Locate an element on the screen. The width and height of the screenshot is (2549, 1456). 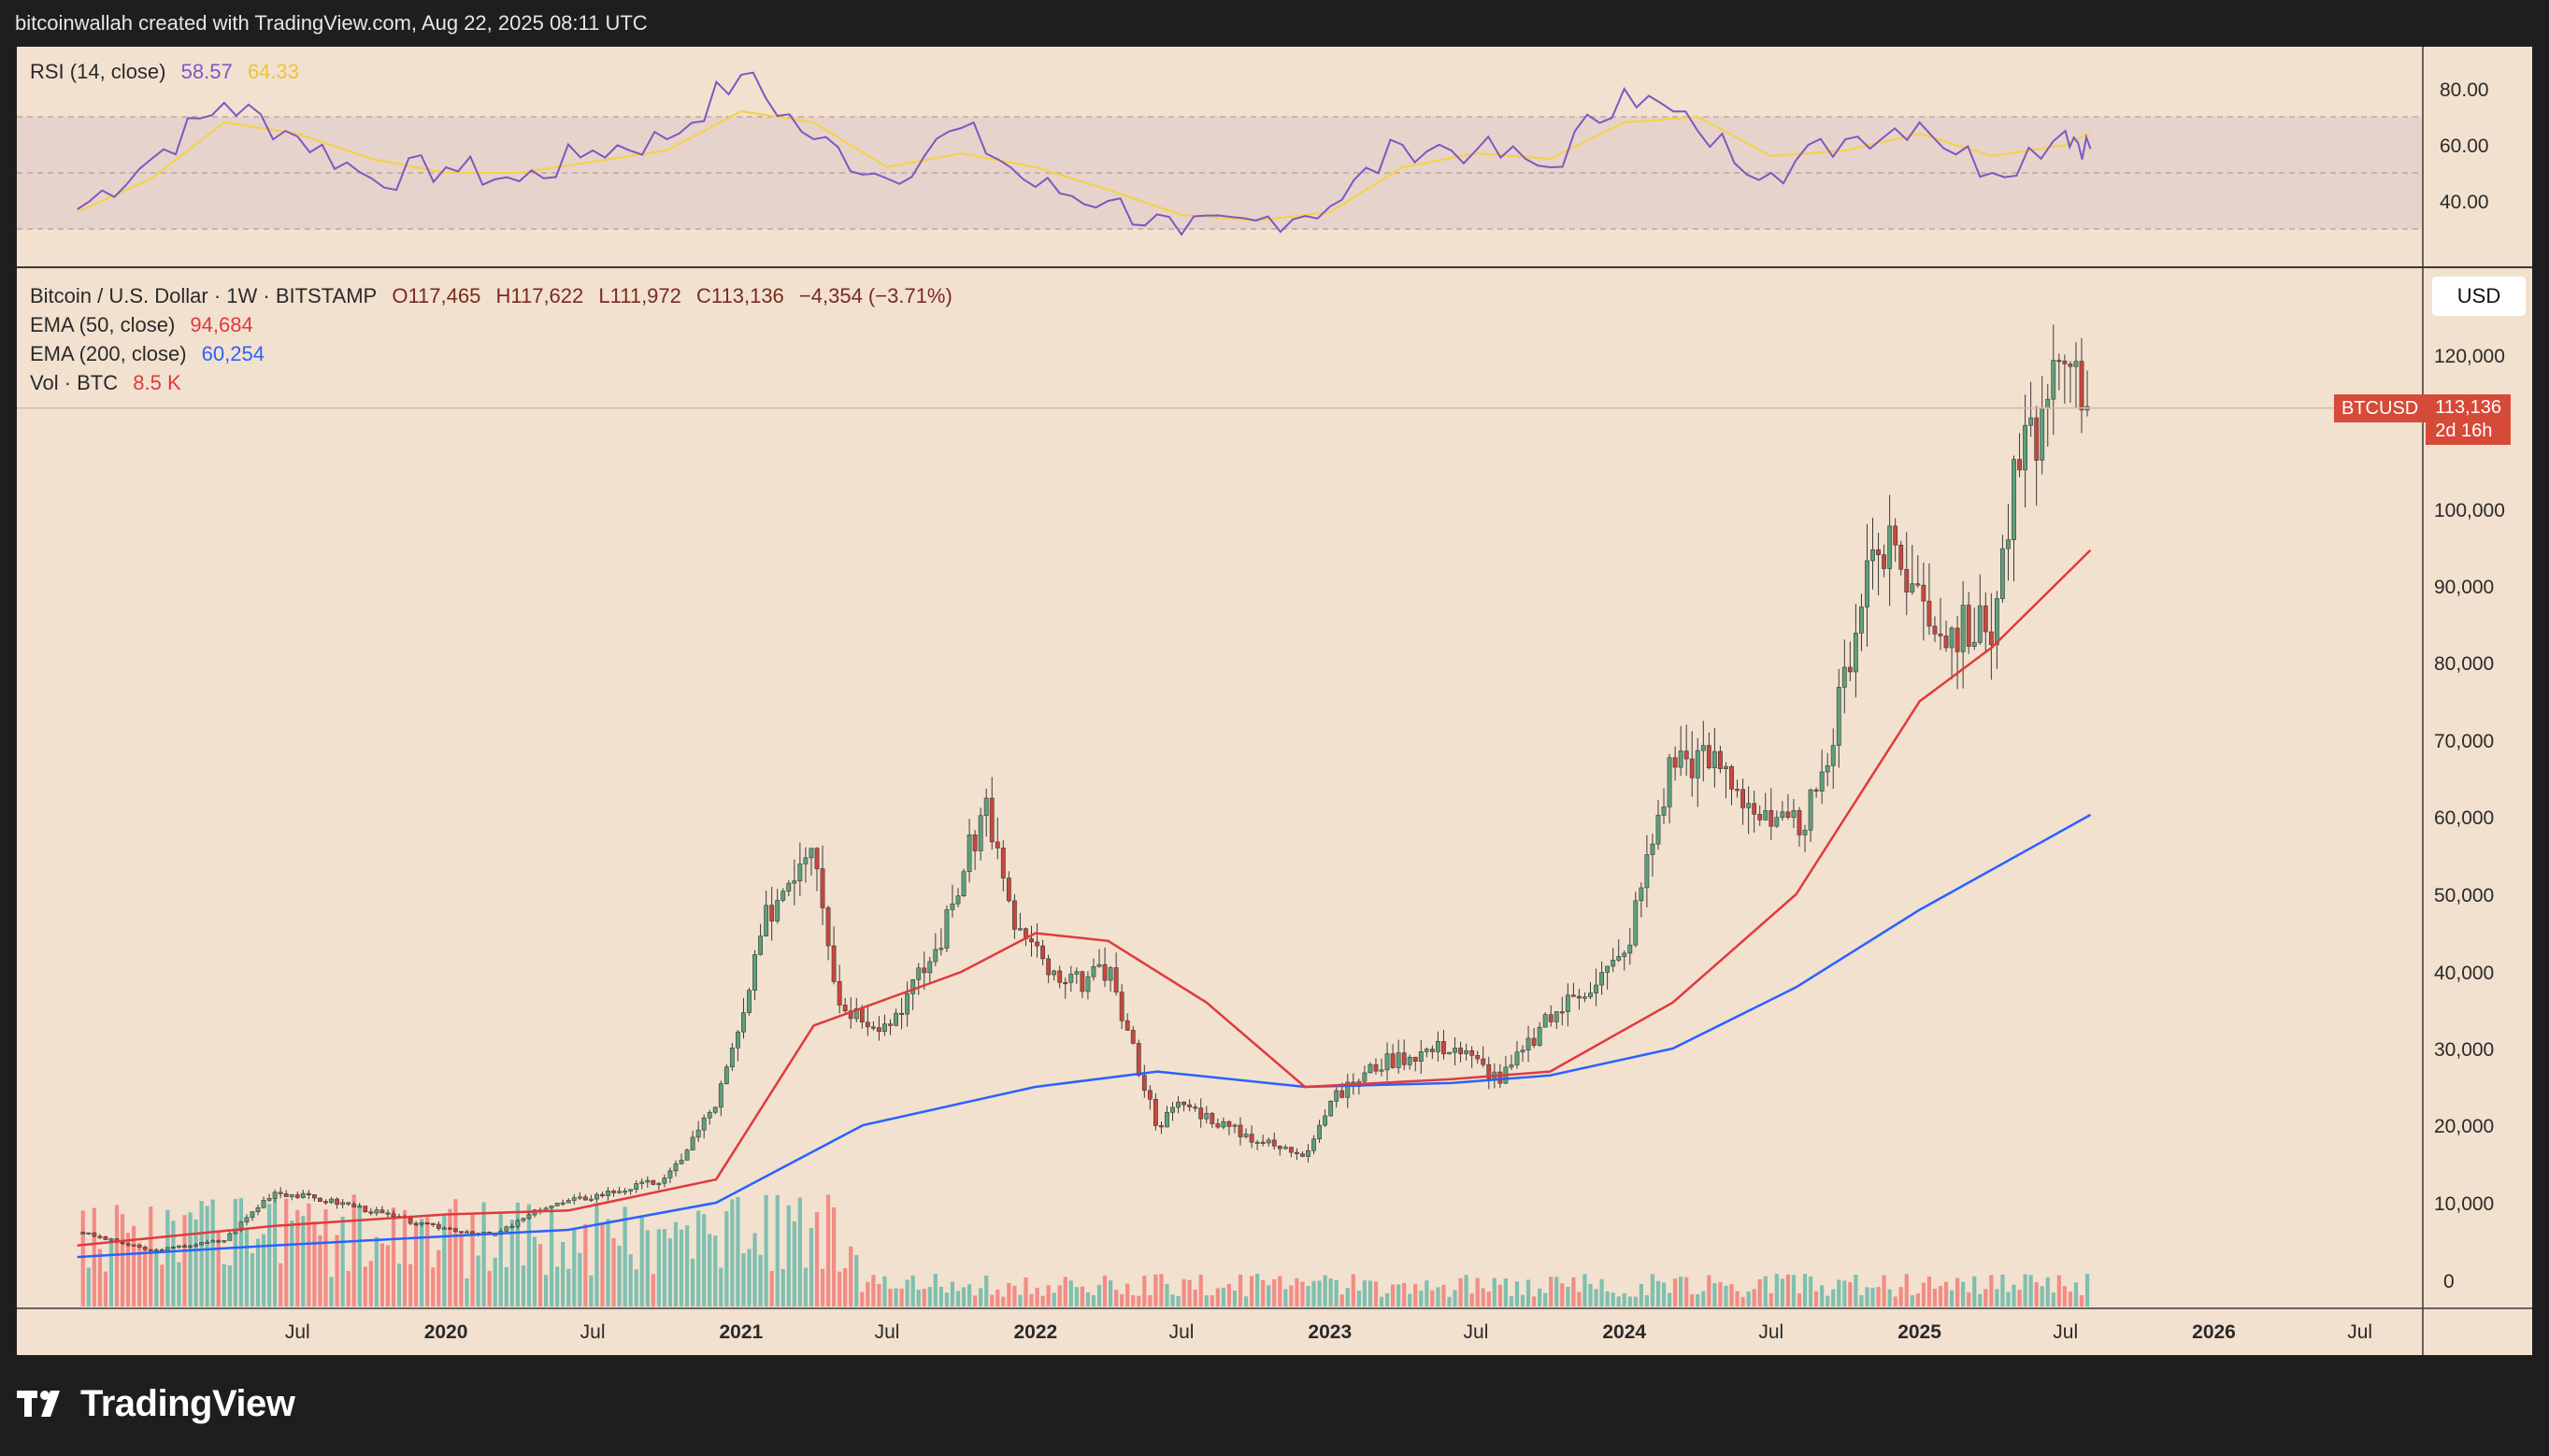
ema50-legend: EMA (50, close) 94,684 is located at coordinates (146, 325).